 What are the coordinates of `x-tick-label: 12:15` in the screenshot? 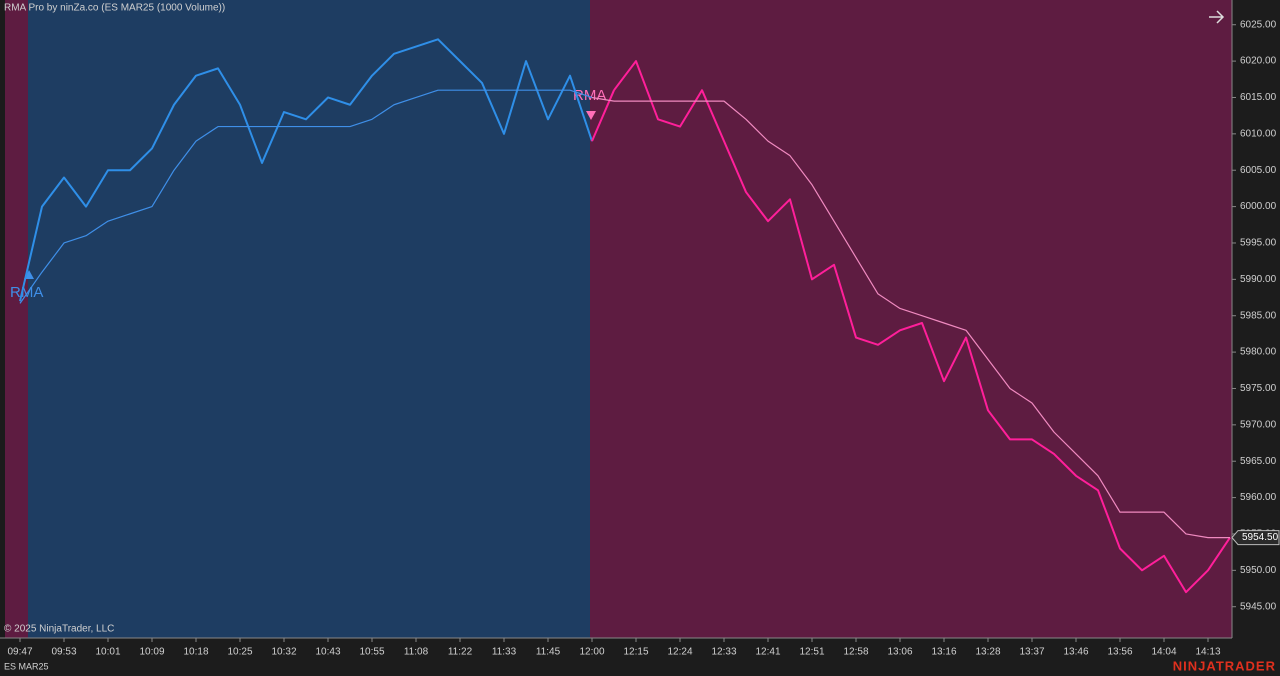 It's located at (635, 652).